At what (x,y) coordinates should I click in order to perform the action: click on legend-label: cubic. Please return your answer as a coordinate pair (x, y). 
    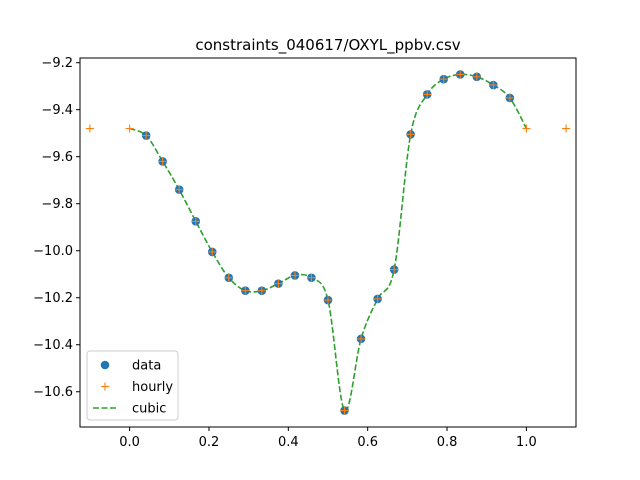
    Looking at the image, I should click on (149, 409).